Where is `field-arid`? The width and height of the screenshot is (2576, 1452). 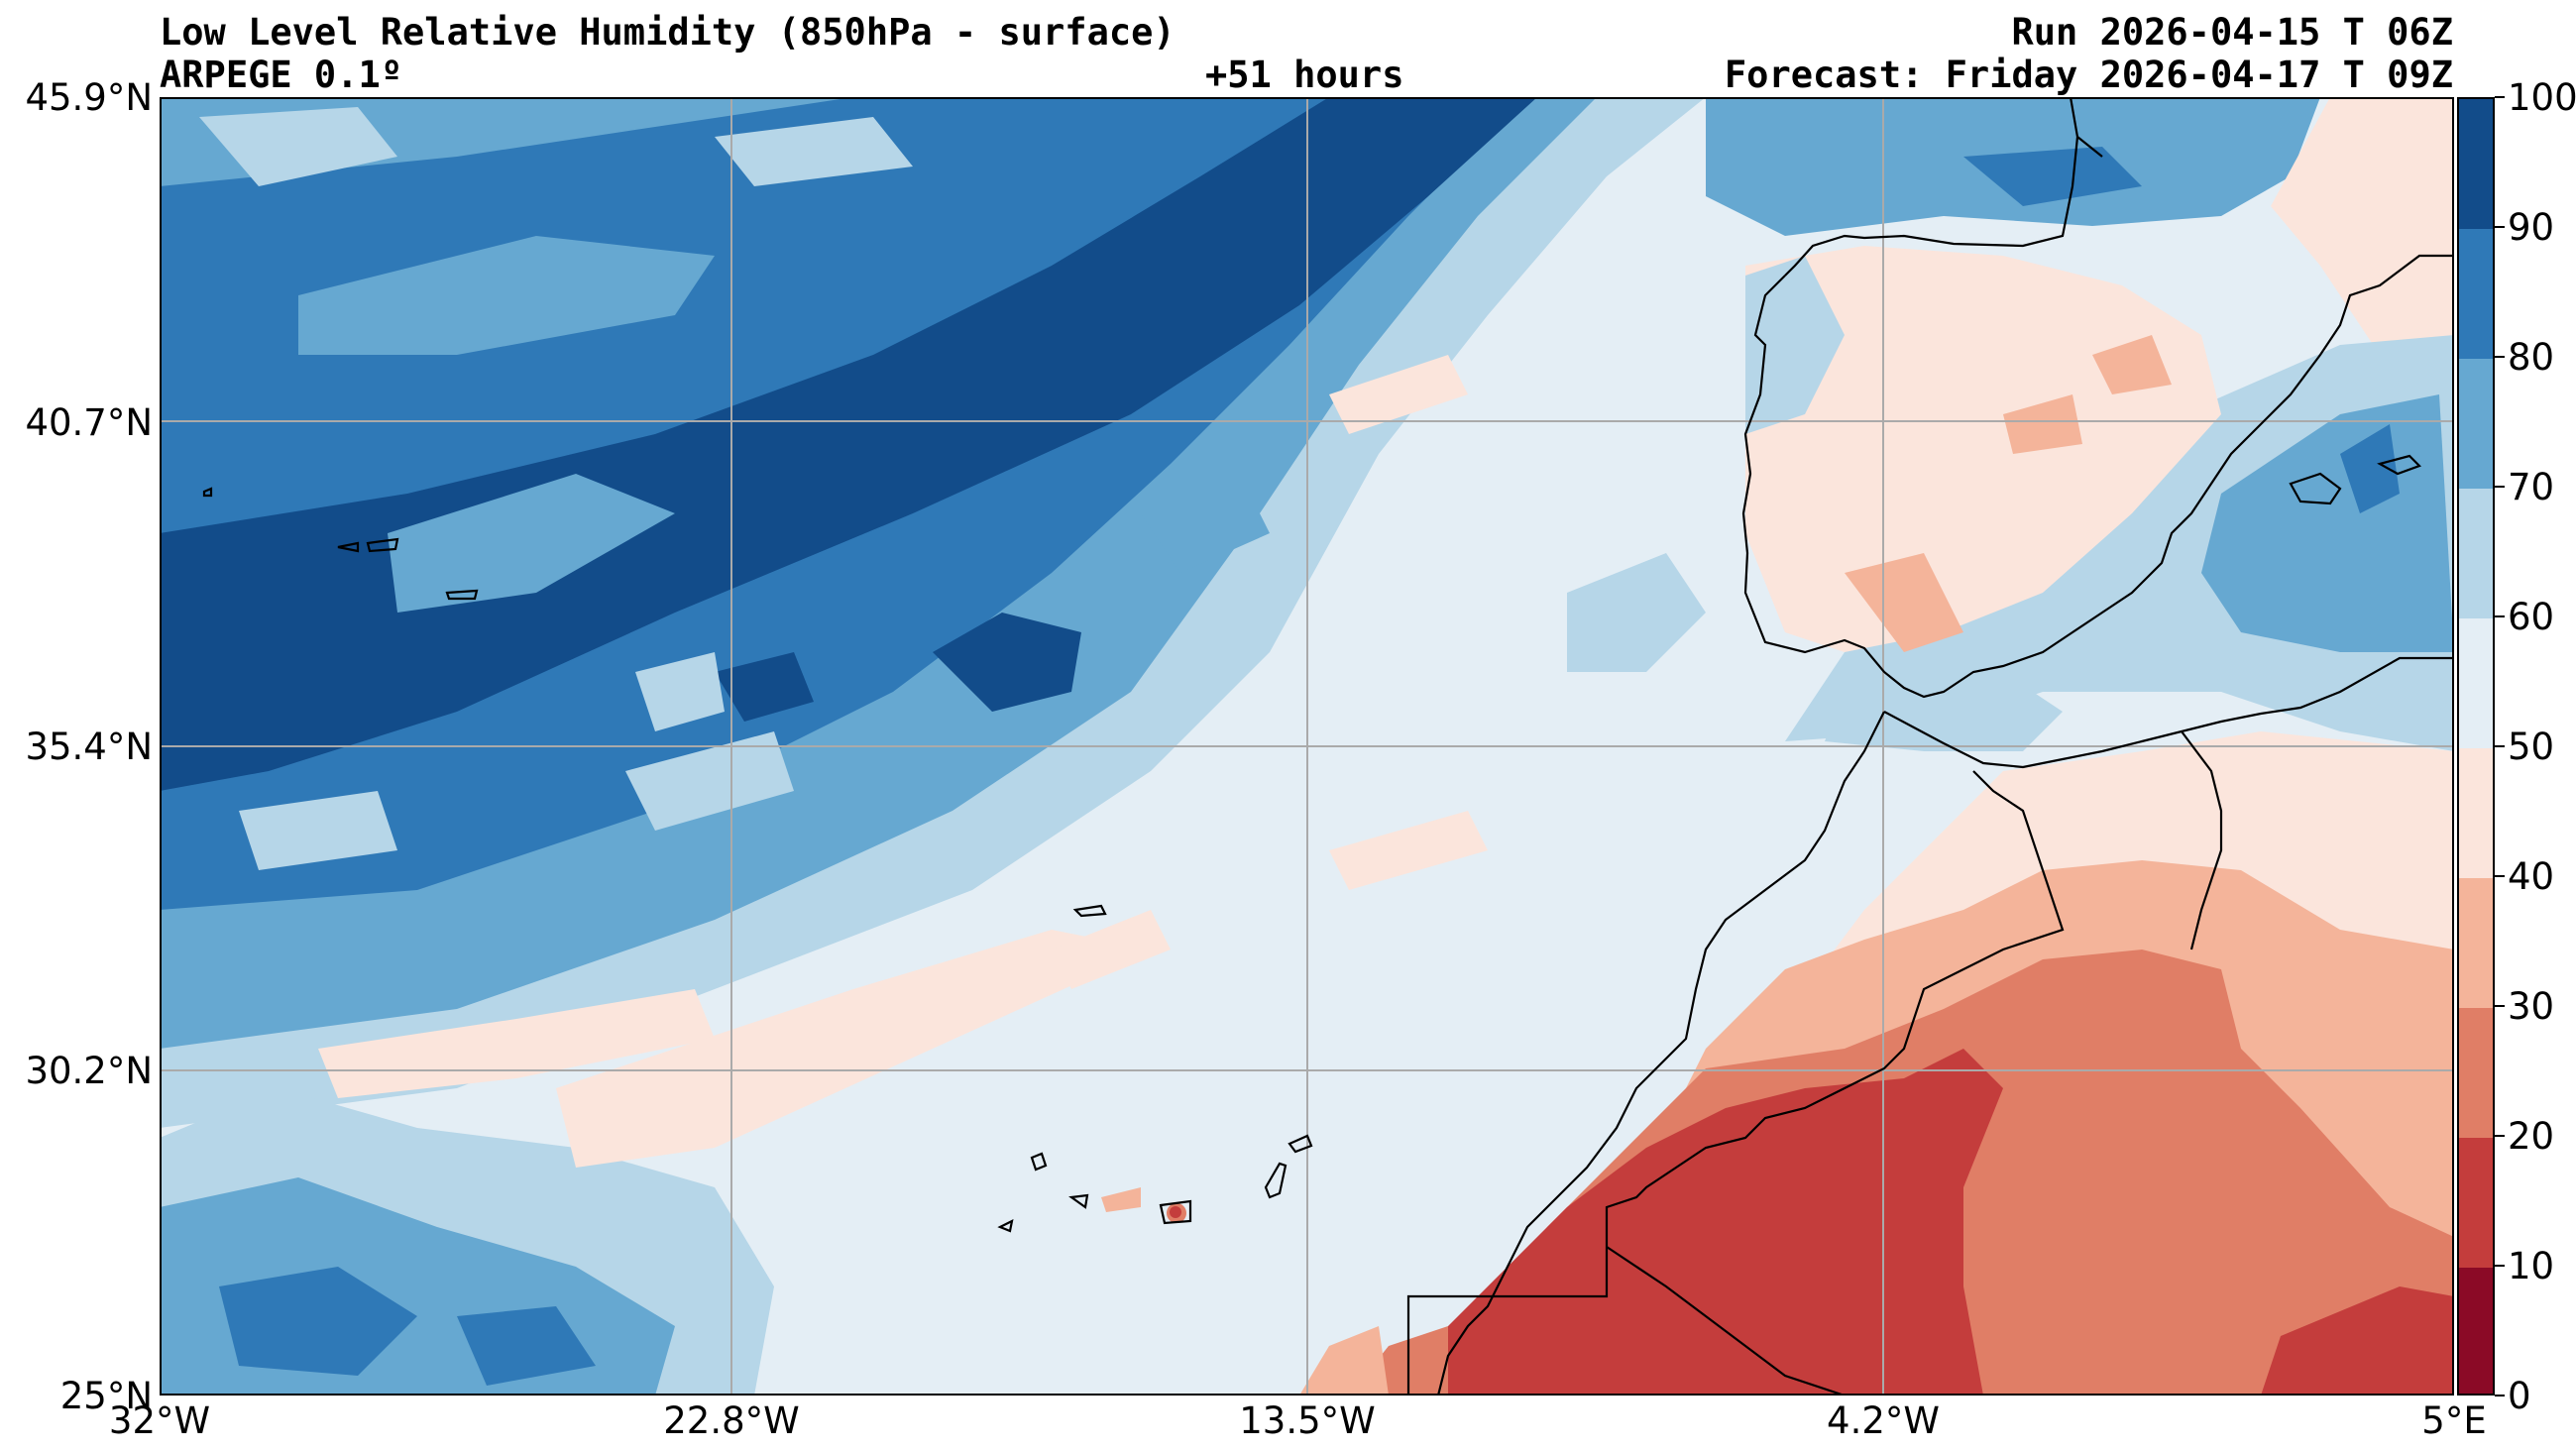 field-arid is located at coordinates (1701, 1222).